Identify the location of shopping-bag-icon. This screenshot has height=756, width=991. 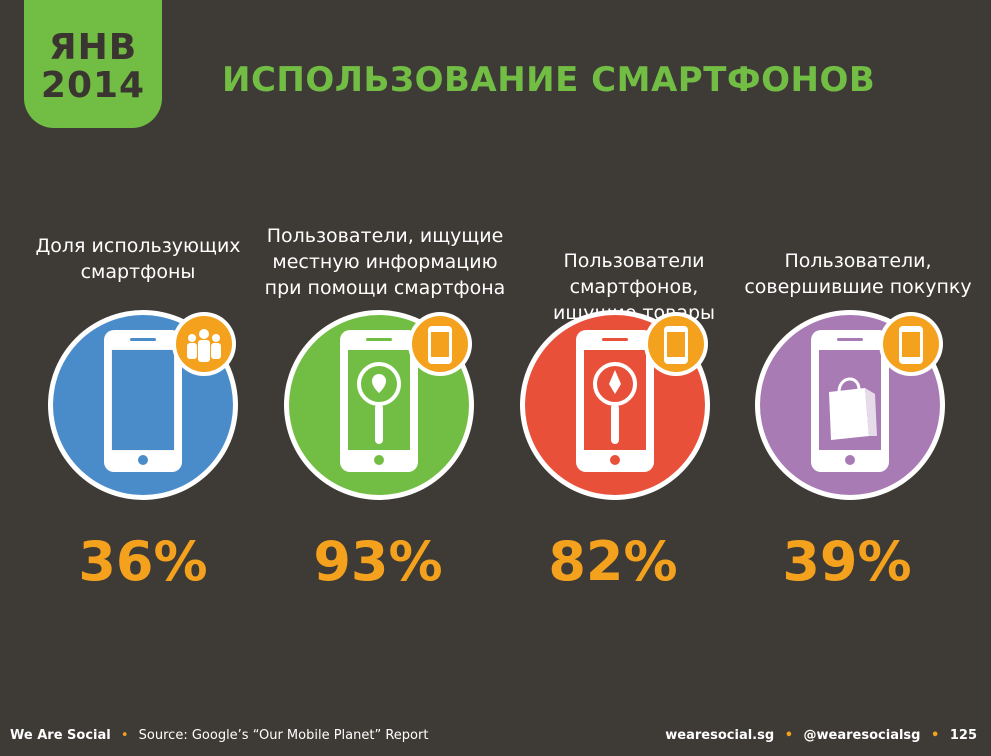
(853, 408).